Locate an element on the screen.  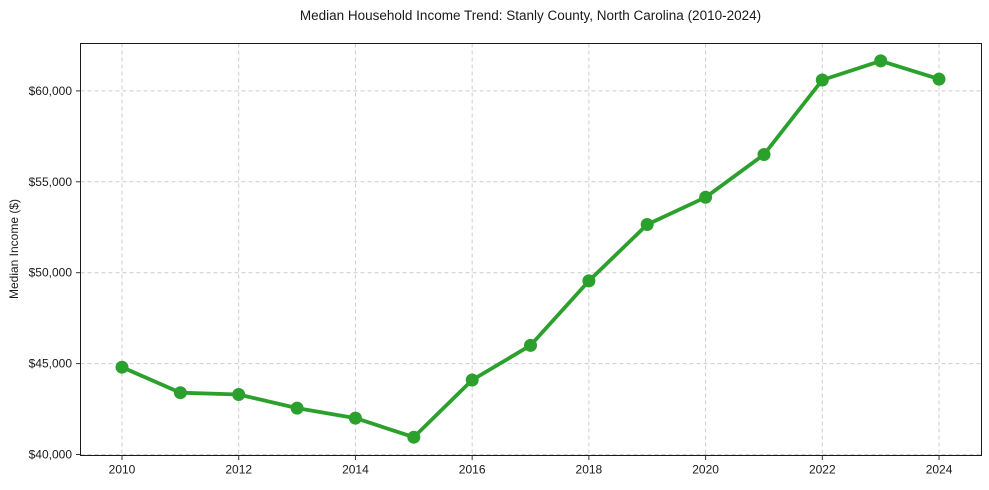
x-tick-label: 2020 is located at coordinates (705, 470).